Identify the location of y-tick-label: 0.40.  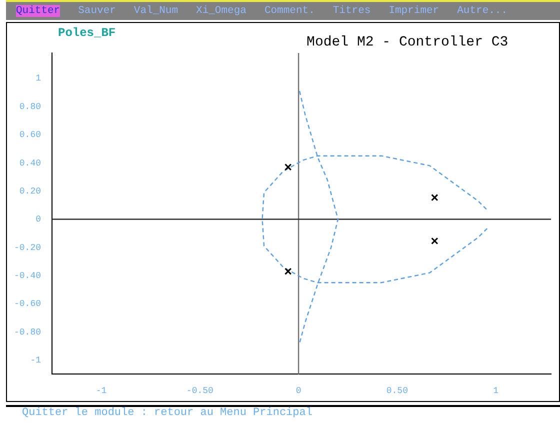
(30, 163).